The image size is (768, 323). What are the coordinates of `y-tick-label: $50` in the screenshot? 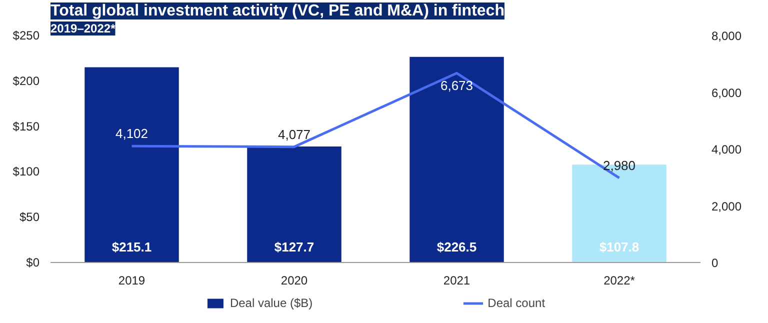 It's located at (29, 217).